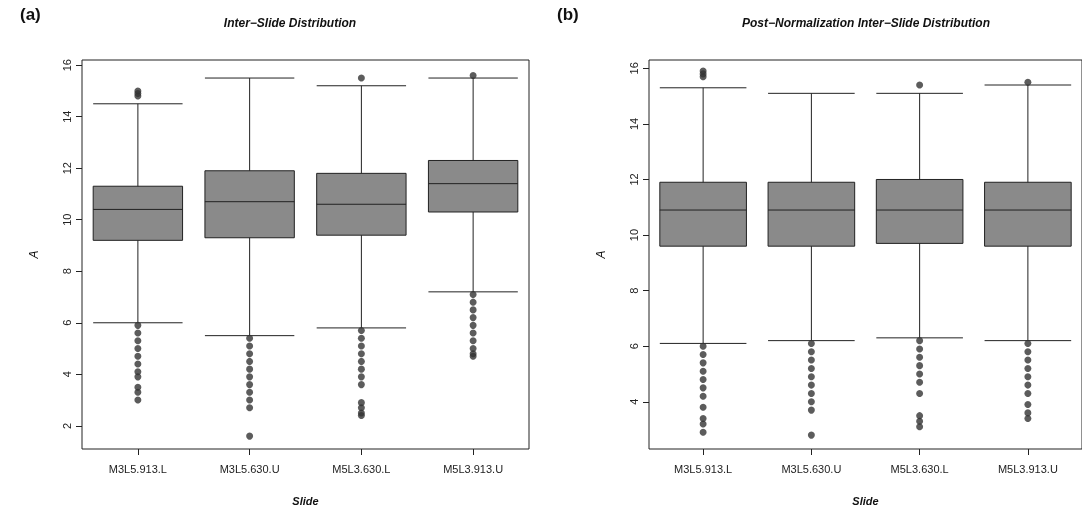  Describe the element at coordinates (290, 23) in the screenshot. I see `chart-title: Inter−Slide Distribution` at that location.